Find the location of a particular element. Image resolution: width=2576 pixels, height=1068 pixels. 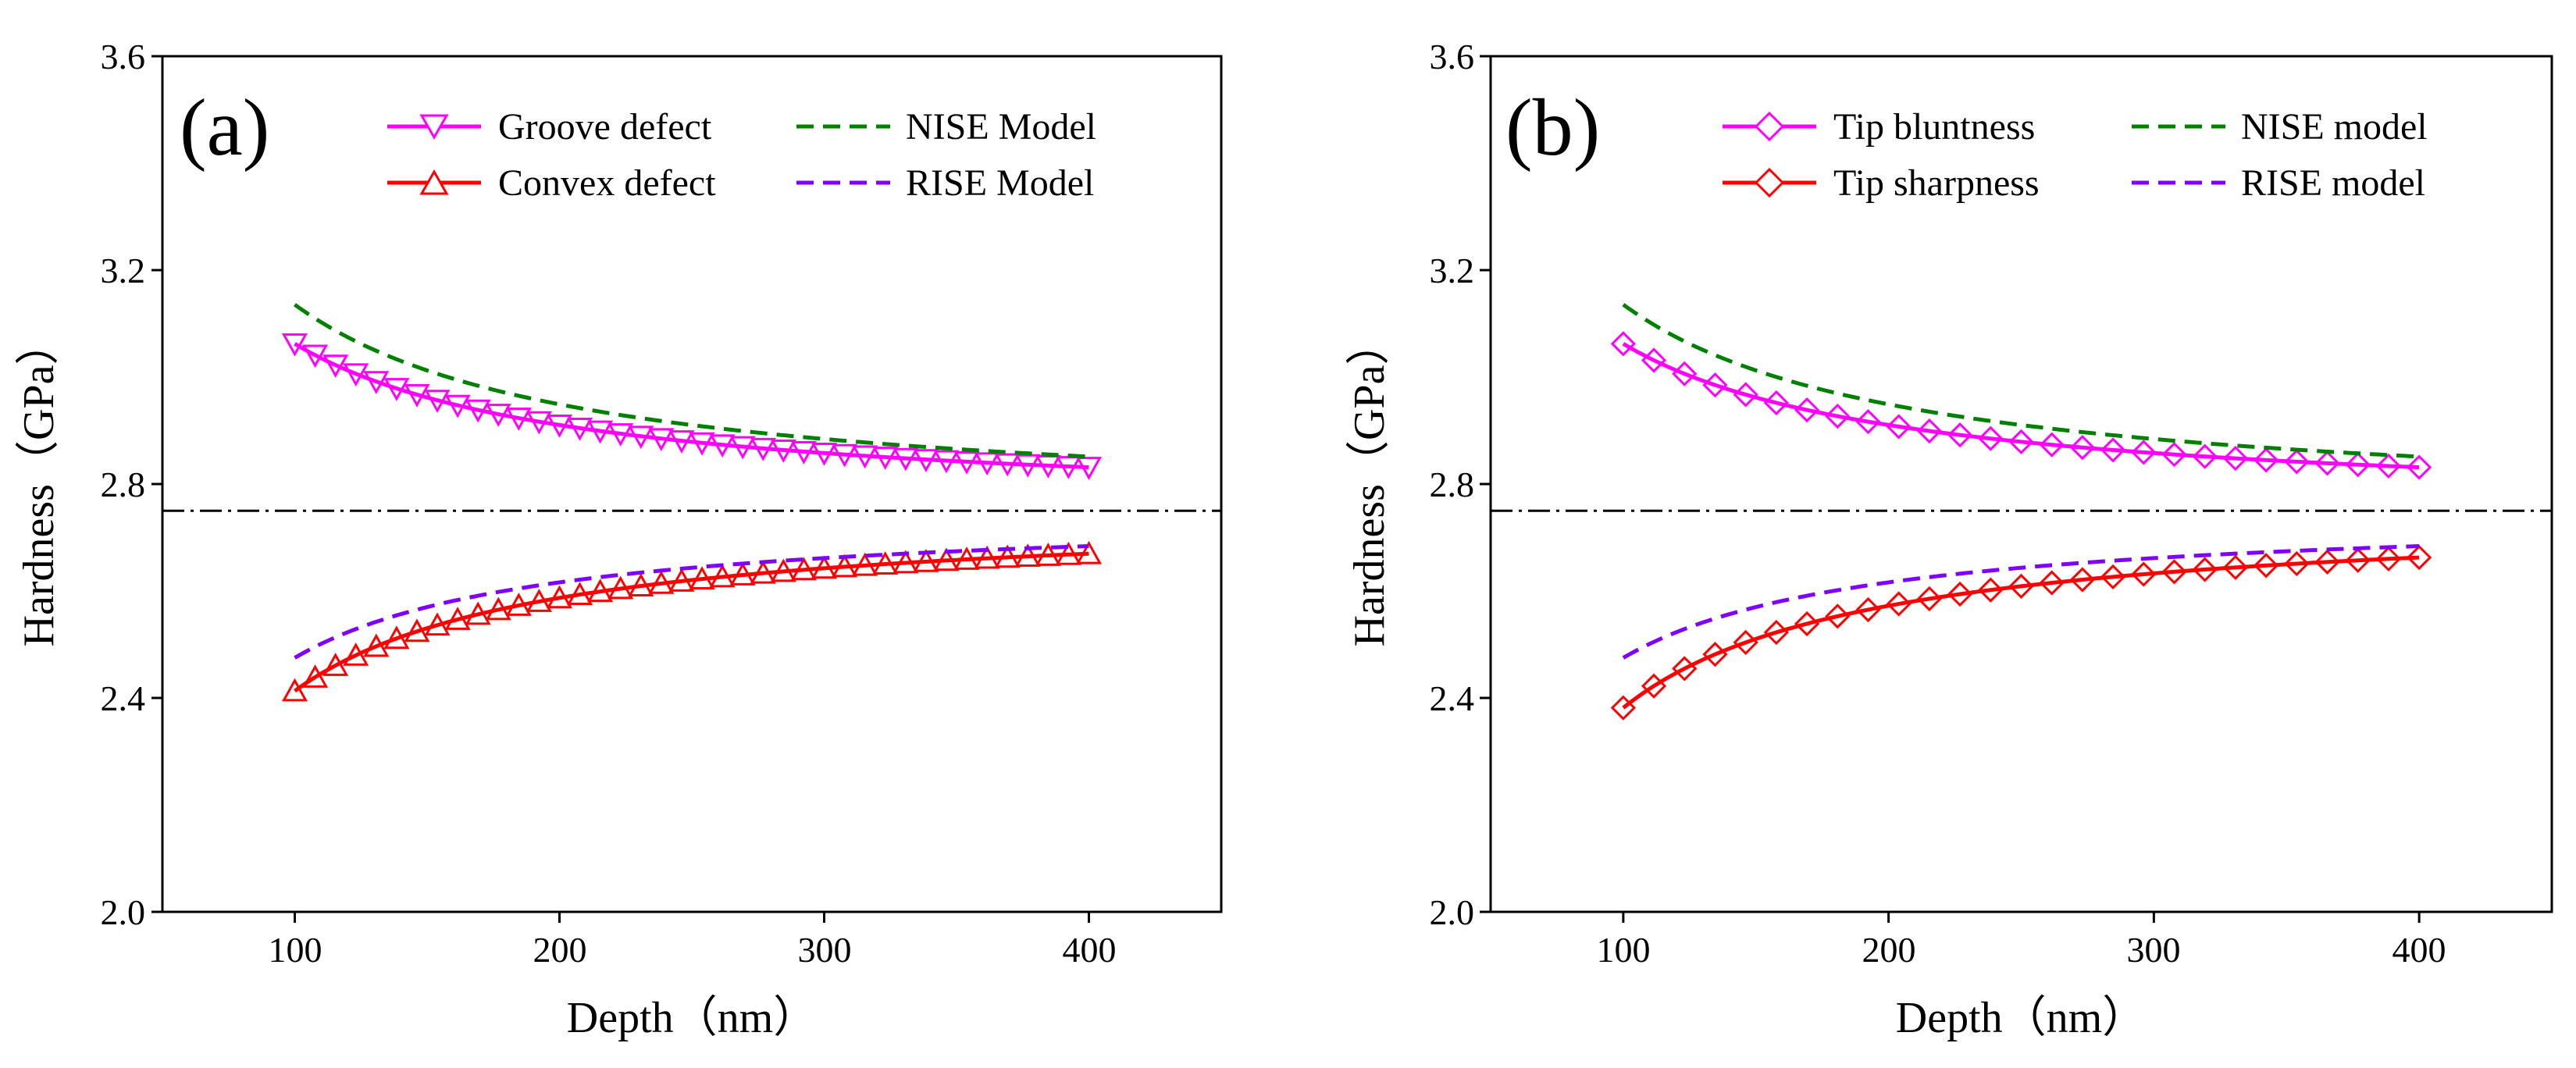

legend-text: RISE Model is located at coordinates (1000, 183).